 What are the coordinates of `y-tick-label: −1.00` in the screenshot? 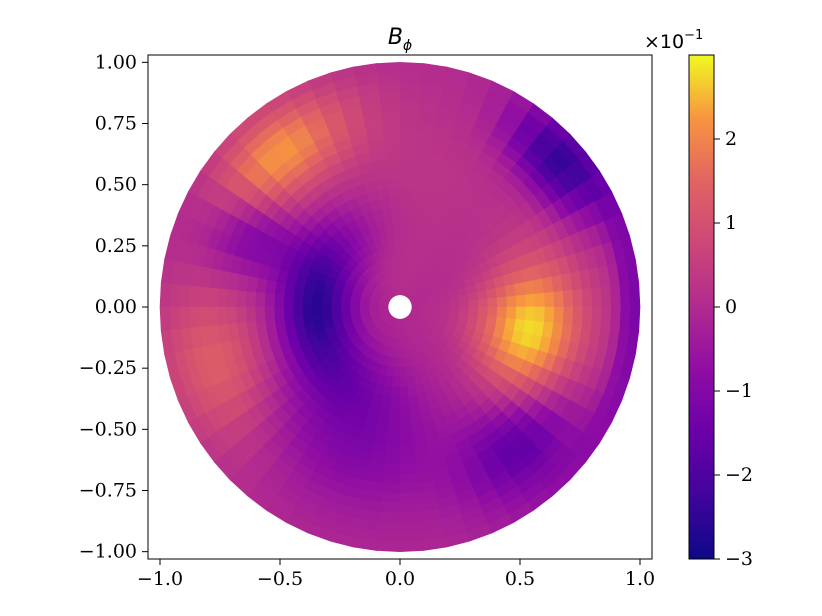 It's located at (108, 552).